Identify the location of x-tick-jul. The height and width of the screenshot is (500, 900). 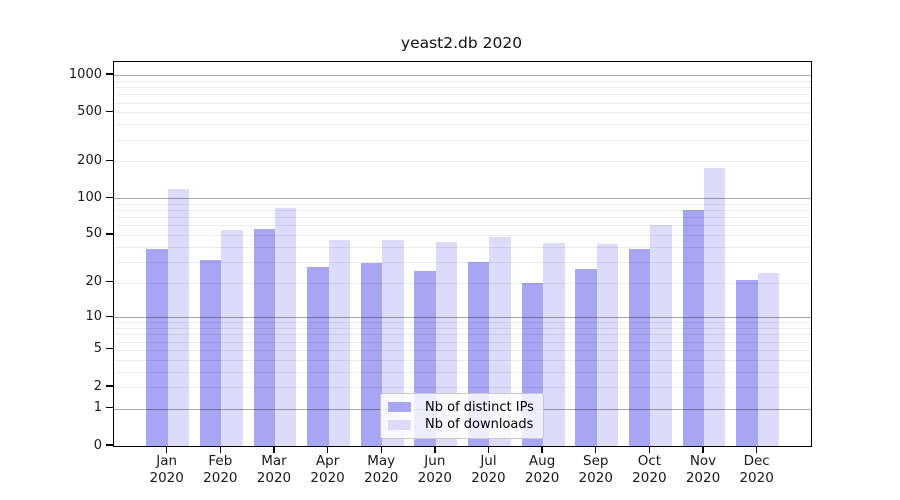
(488, 449).